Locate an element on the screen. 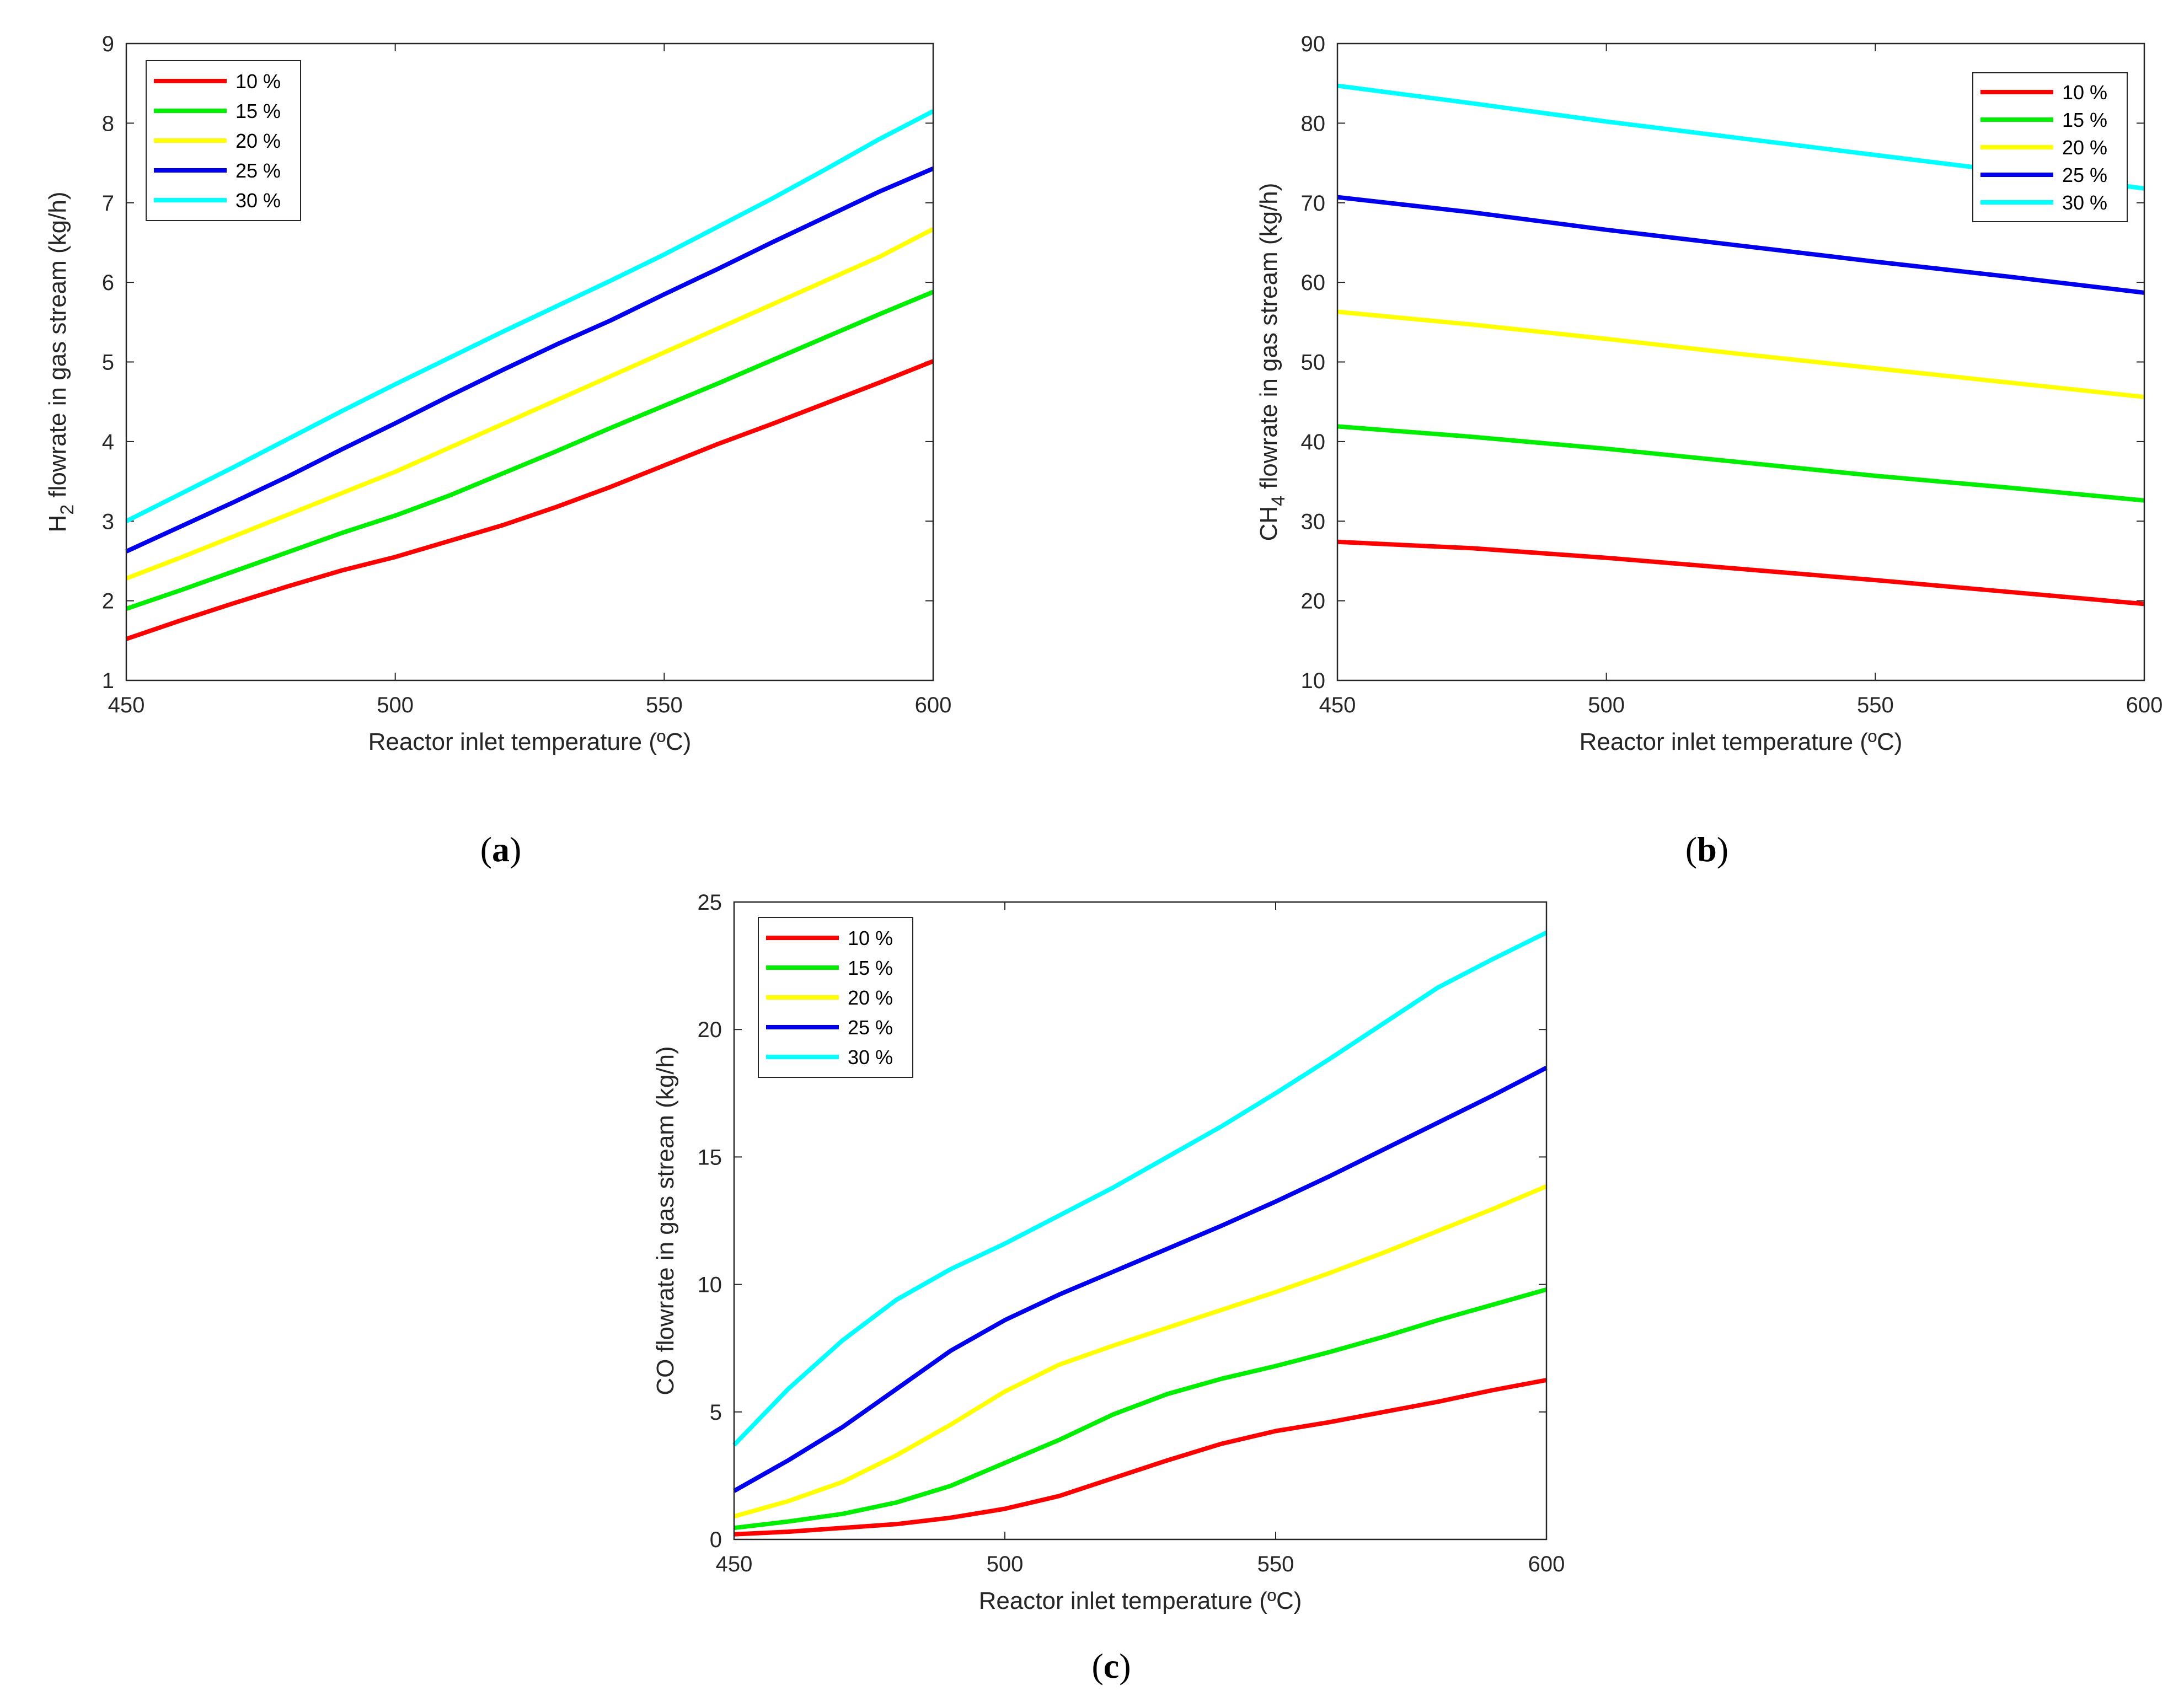  y-tick-label: 60 is located at coordinates (1313, 283).